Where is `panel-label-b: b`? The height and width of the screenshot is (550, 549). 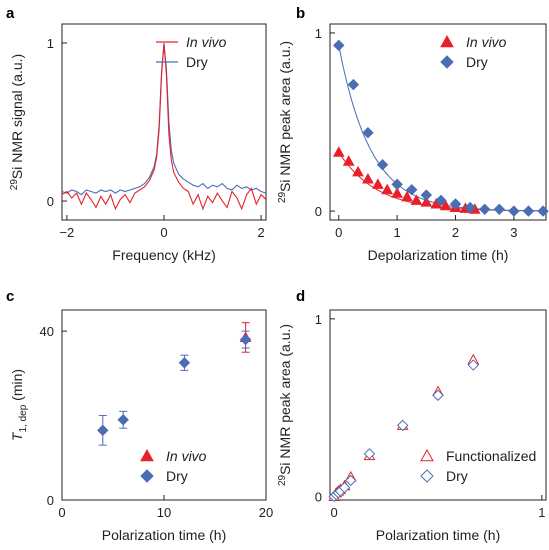
panel-label-b: b is located at coordinates (300, 13).